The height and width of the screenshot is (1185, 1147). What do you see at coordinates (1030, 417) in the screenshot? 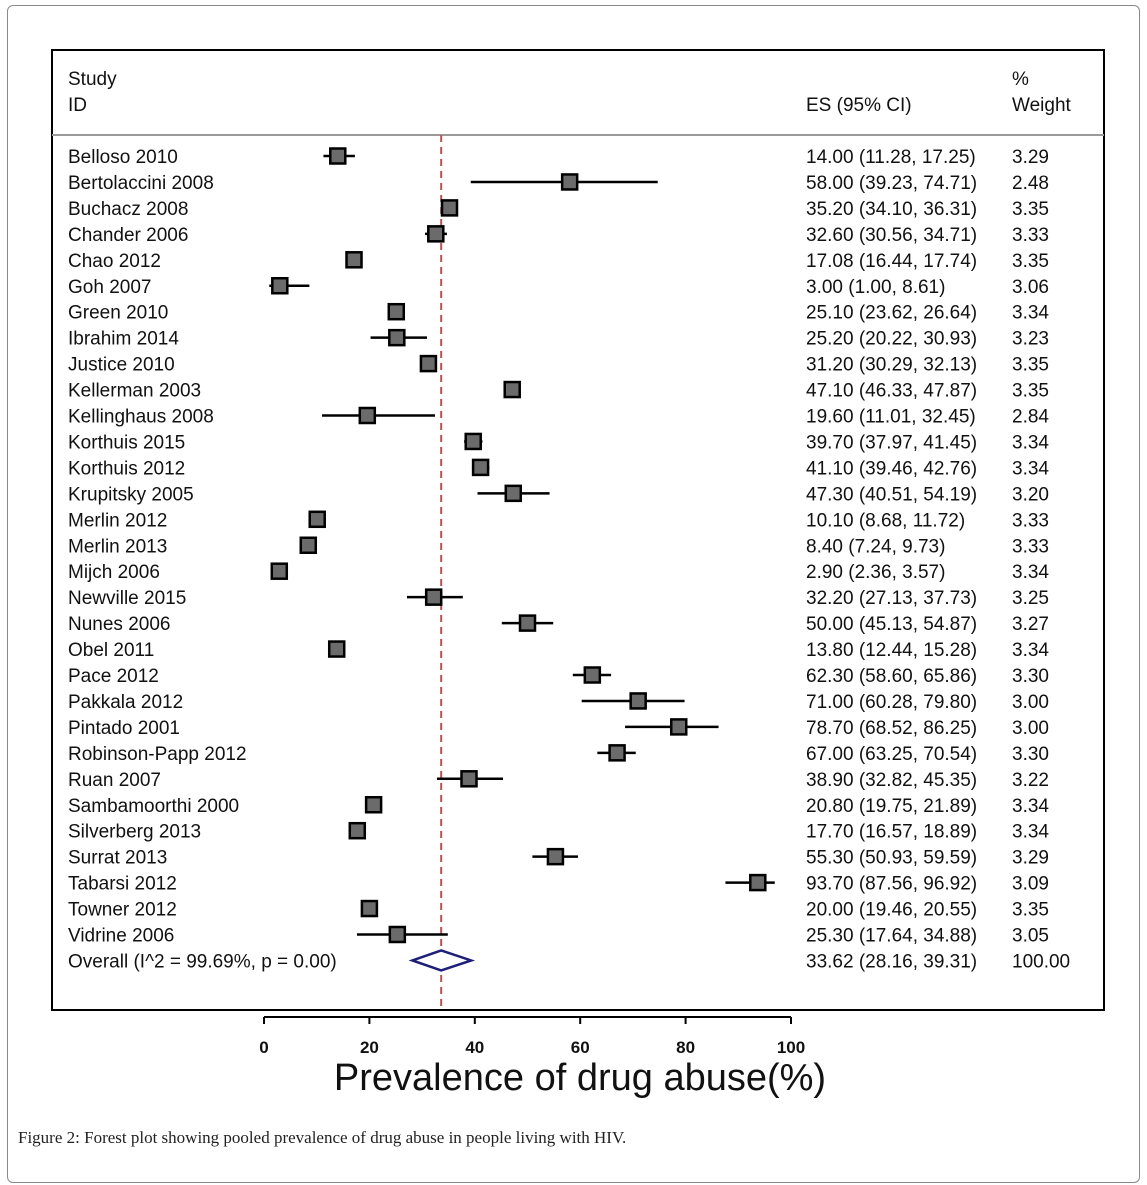
I see `weight-value: 2.84` at bounding box center [1030, 417].